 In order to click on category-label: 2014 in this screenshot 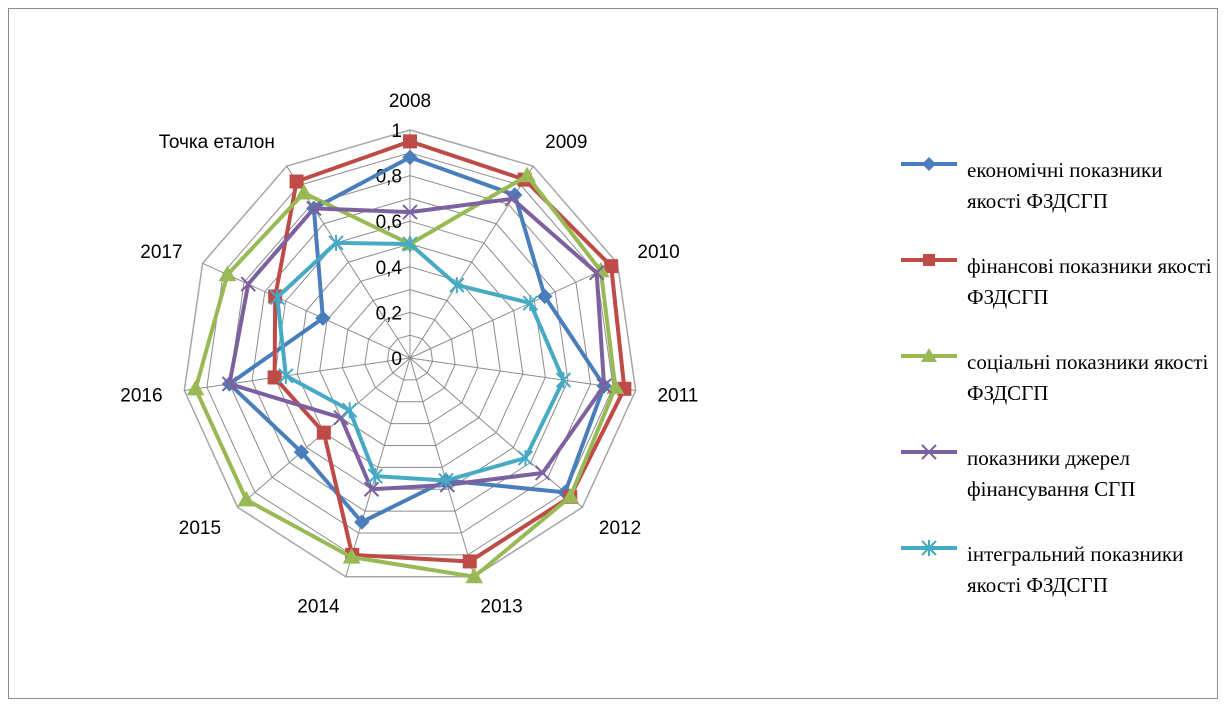, I will do `click(318, 607)`.